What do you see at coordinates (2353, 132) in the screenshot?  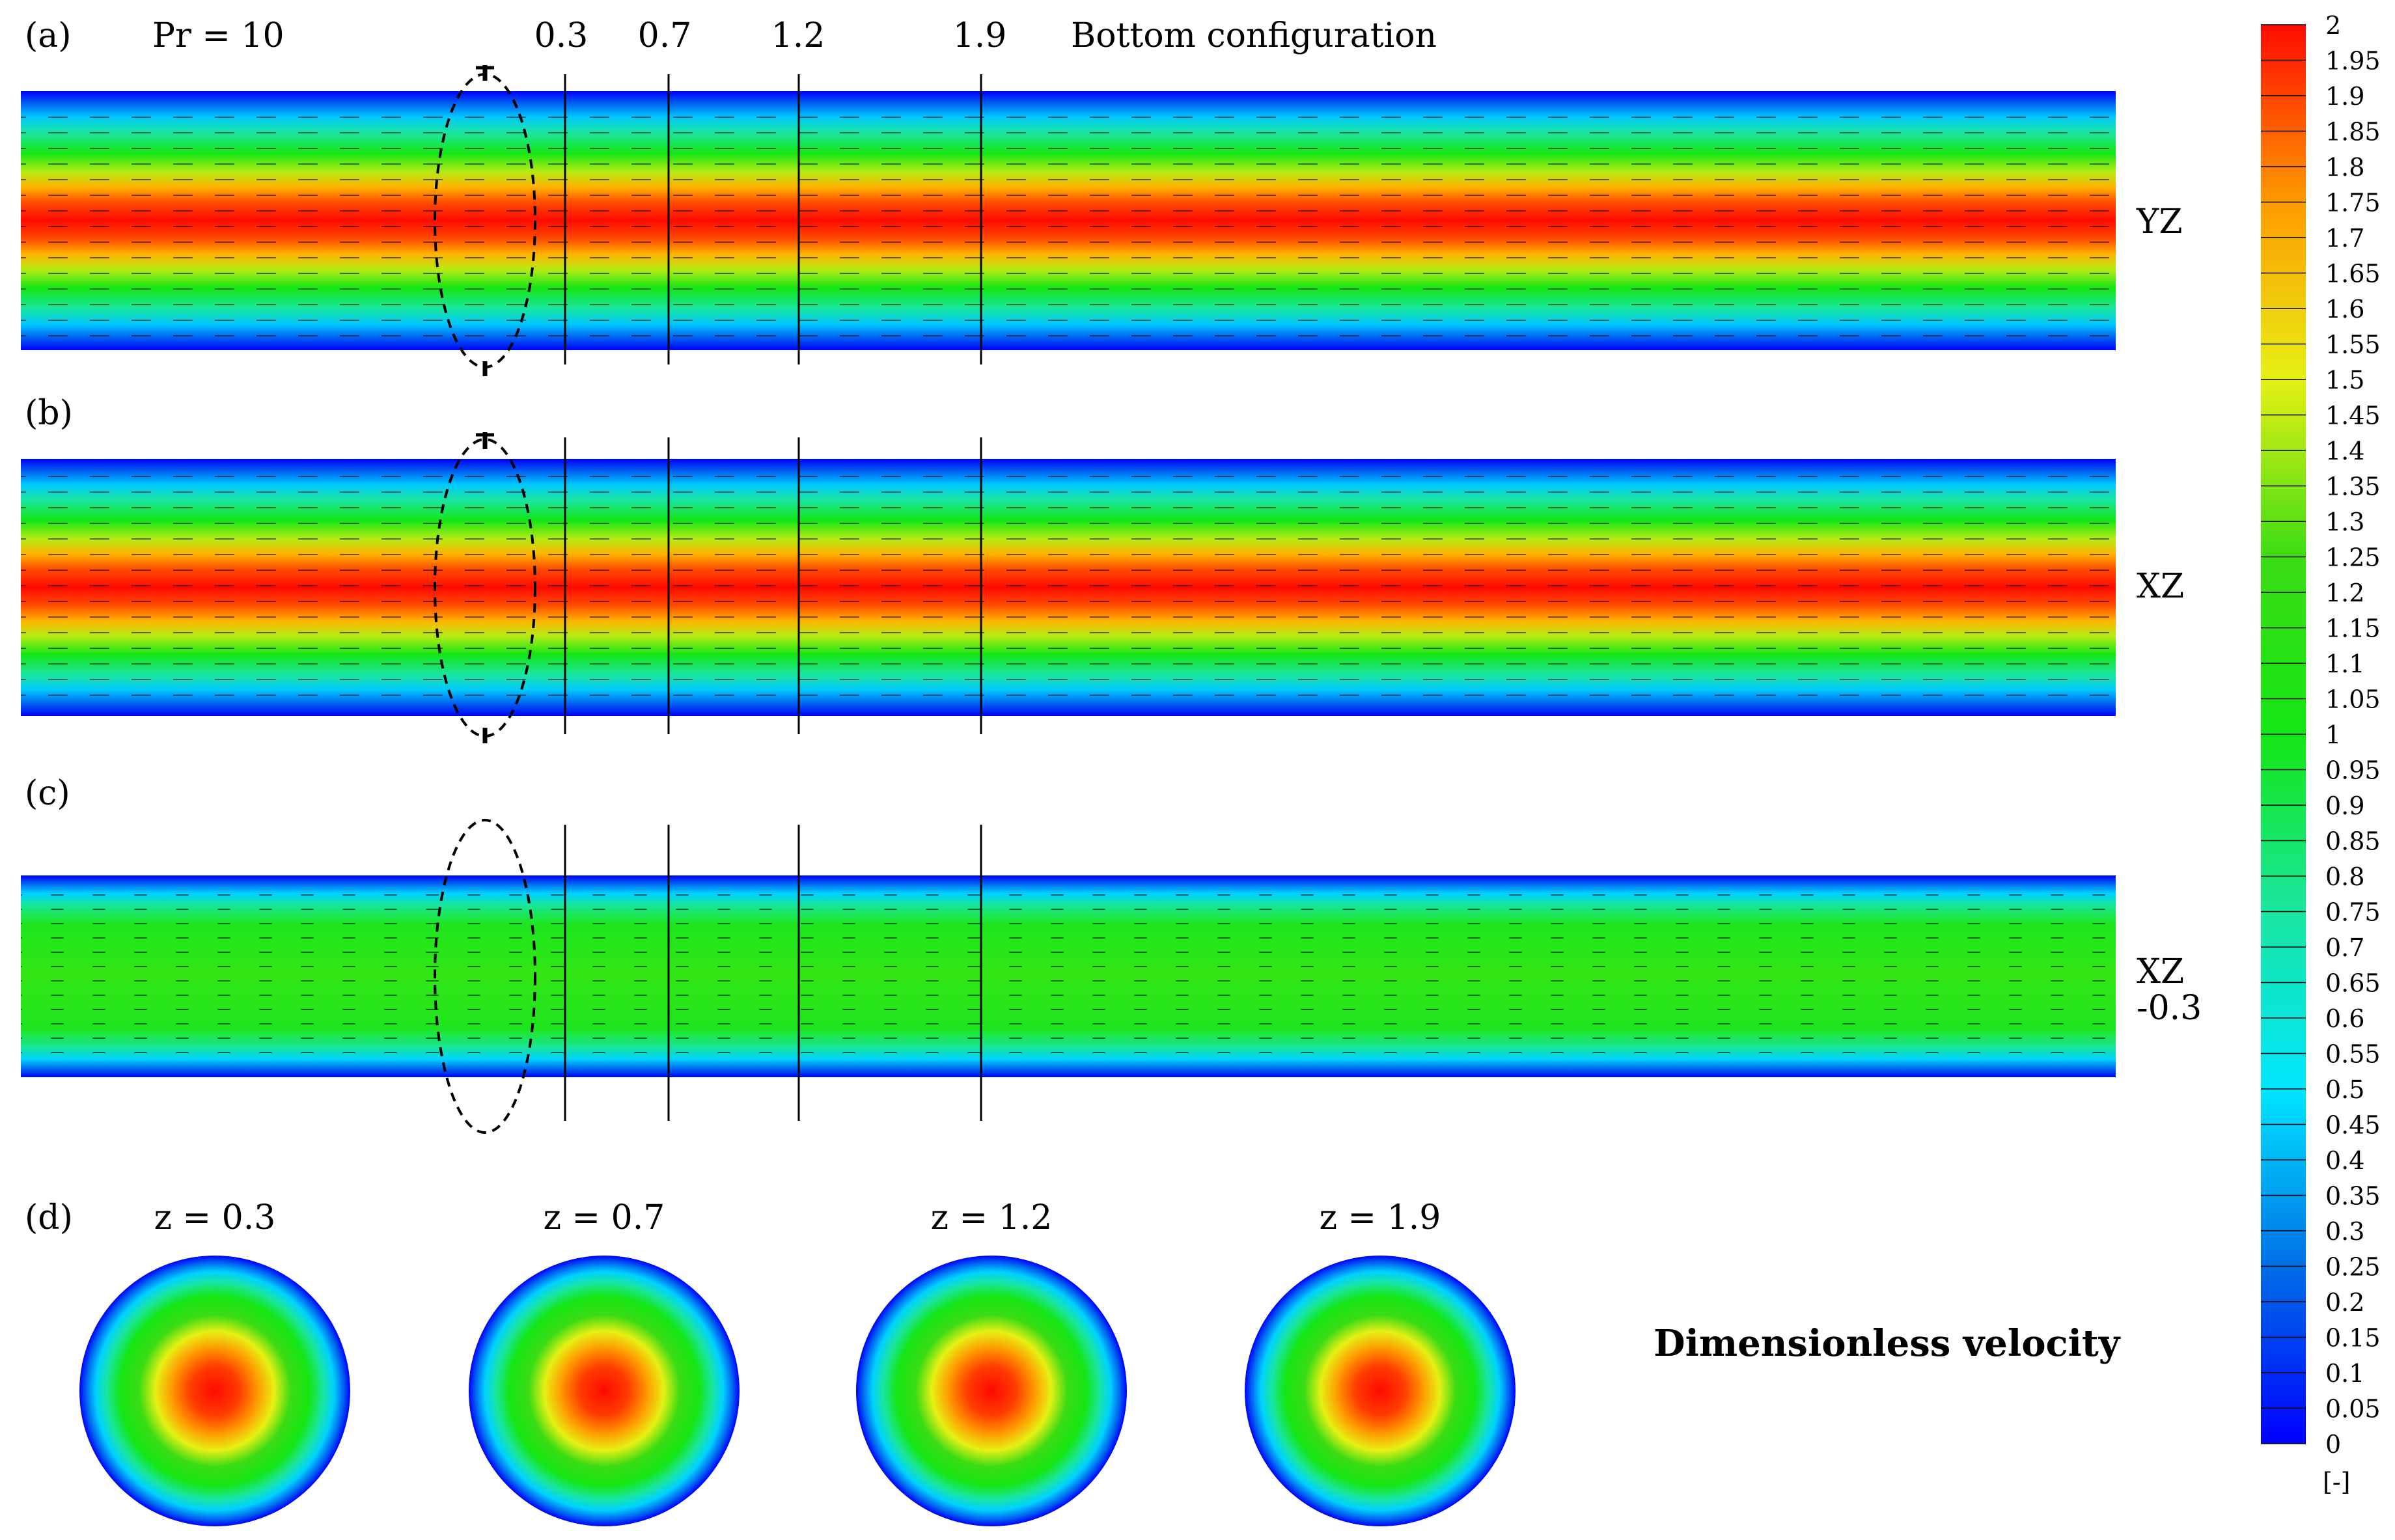 I see `colorbar-tick-label: 1.85` at bounding box center [2353, 132].